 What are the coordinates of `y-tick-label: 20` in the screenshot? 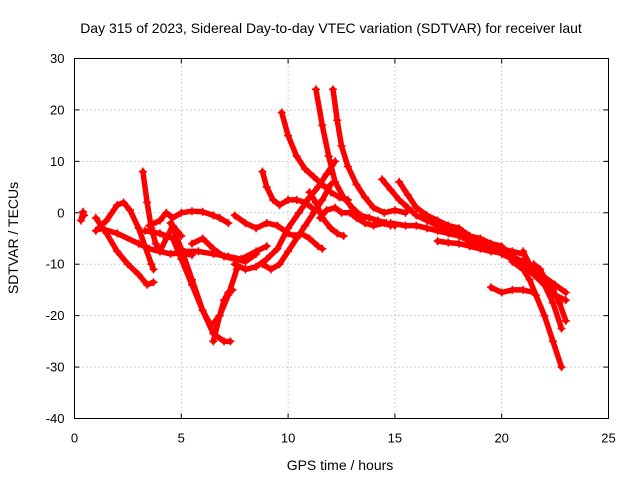 It's located at (57, 109).